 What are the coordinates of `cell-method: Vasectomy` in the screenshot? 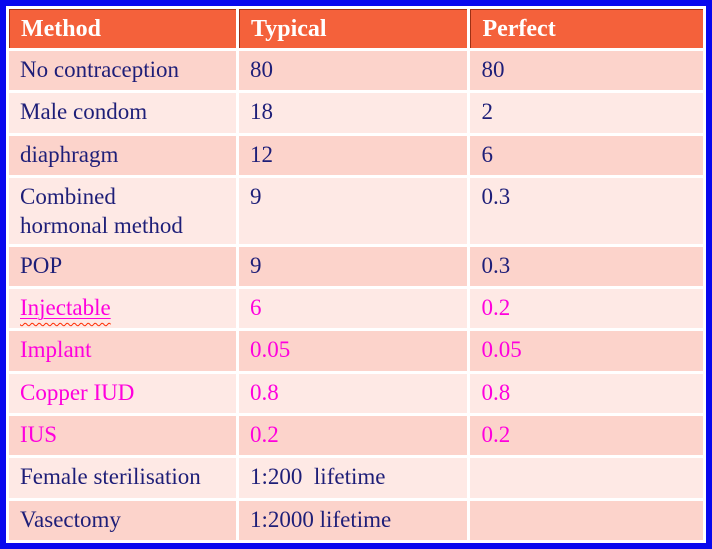 It's located at (123, 520).